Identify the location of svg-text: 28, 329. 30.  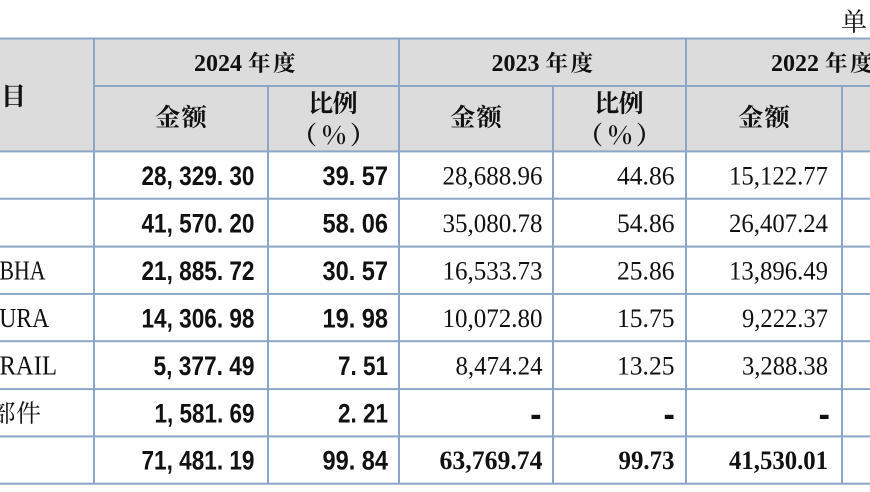
(198, 176).